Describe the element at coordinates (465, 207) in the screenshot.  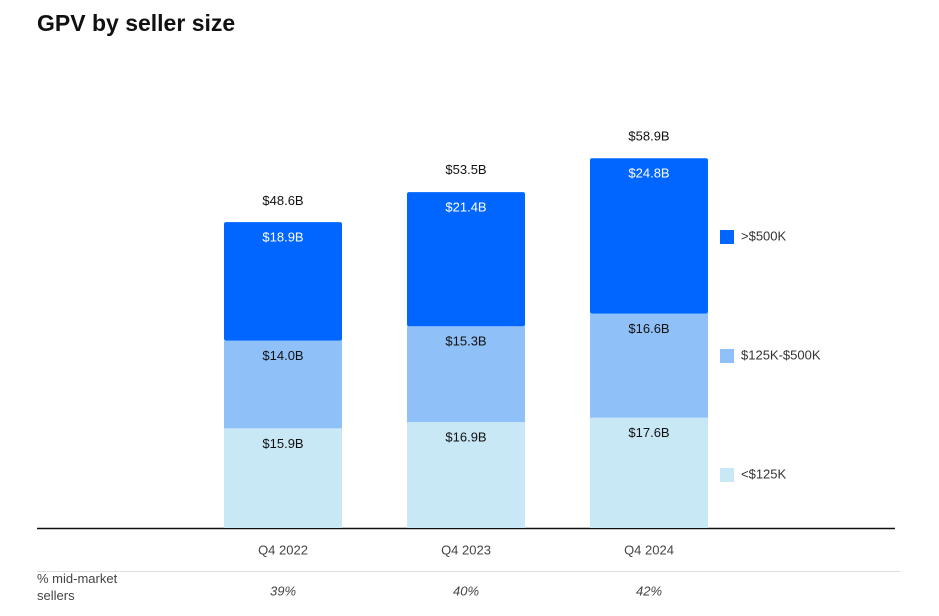
I see `value-label: $21.4B` at that location.